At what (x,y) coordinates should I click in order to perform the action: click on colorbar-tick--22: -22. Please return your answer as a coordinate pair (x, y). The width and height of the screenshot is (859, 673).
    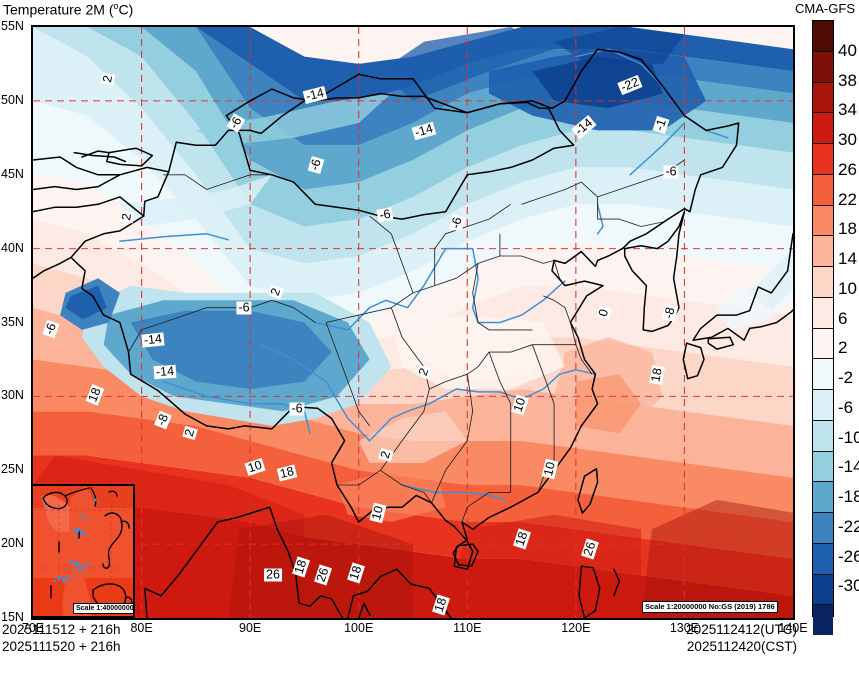
    Looking at the image, I should click on (848, 526).